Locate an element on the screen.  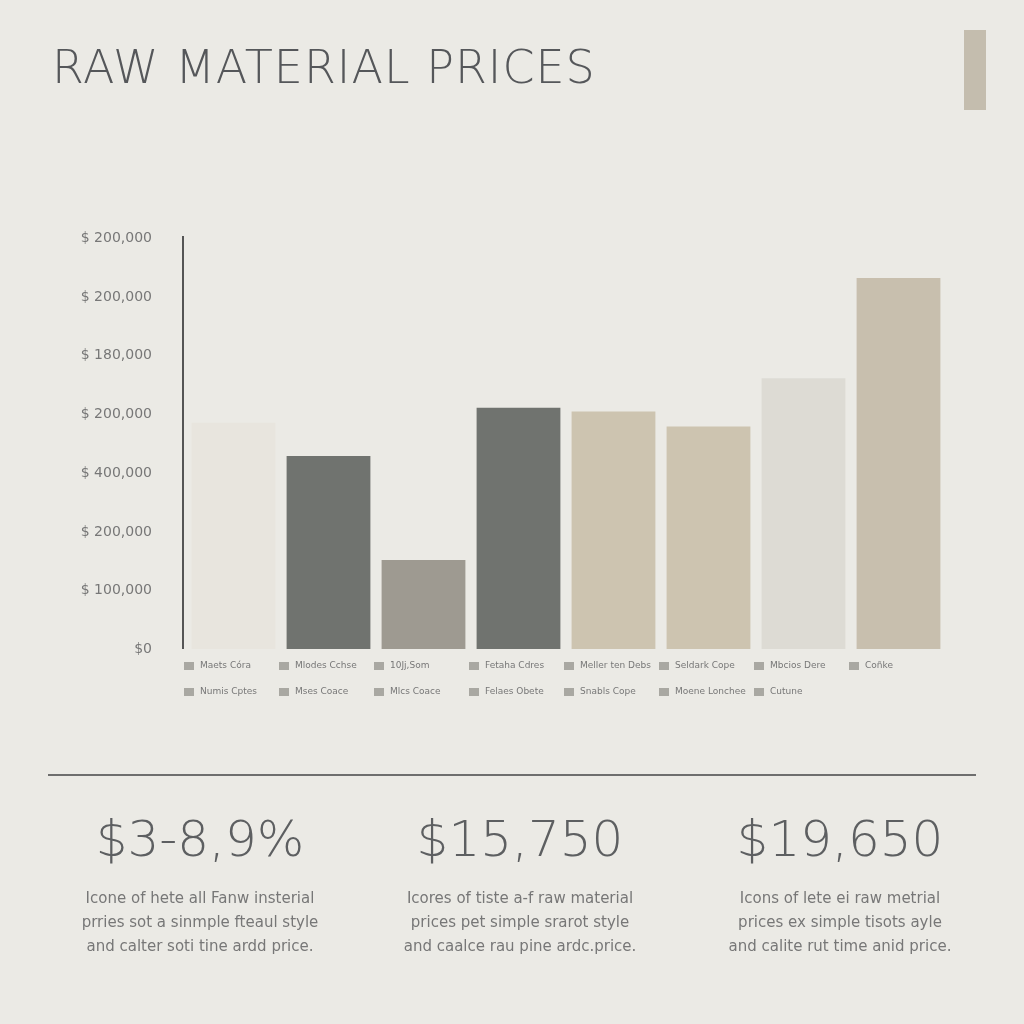
text: $15,750 is located at coordinates (520, 839).